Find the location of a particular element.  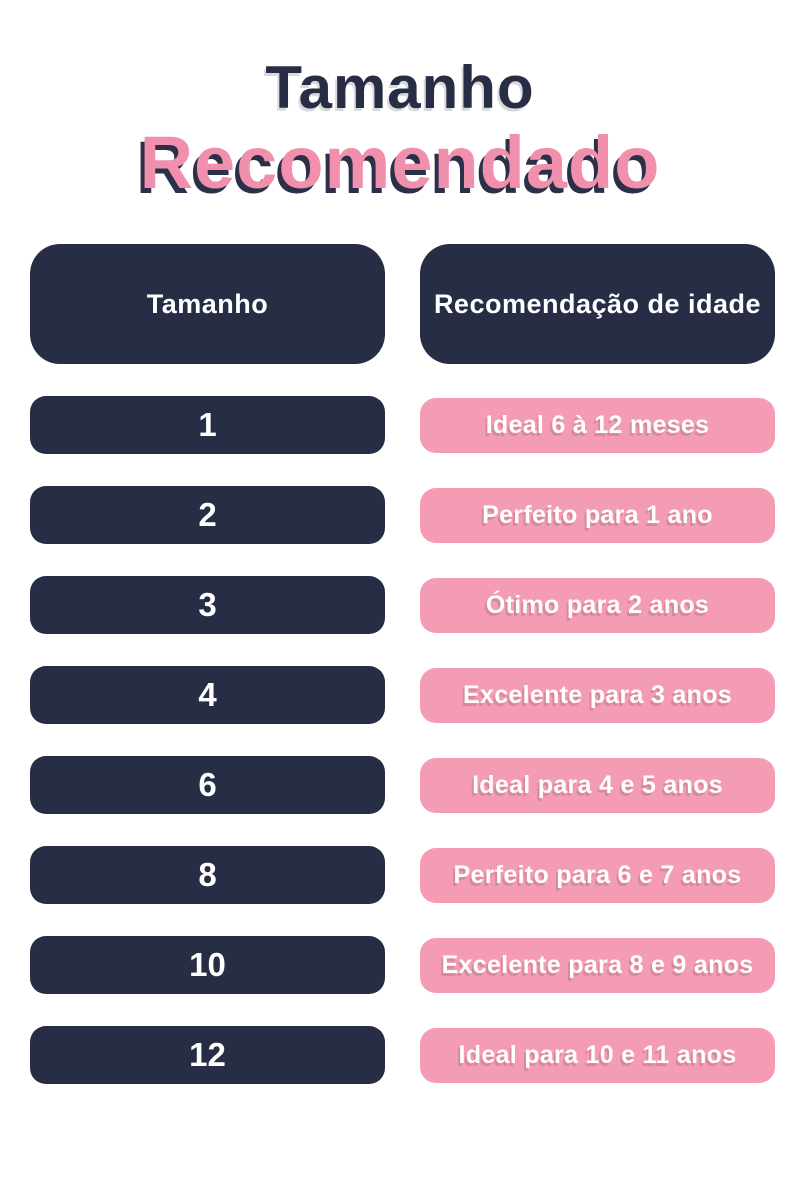

size-cell: 10 is located at coordinates (207, 965).